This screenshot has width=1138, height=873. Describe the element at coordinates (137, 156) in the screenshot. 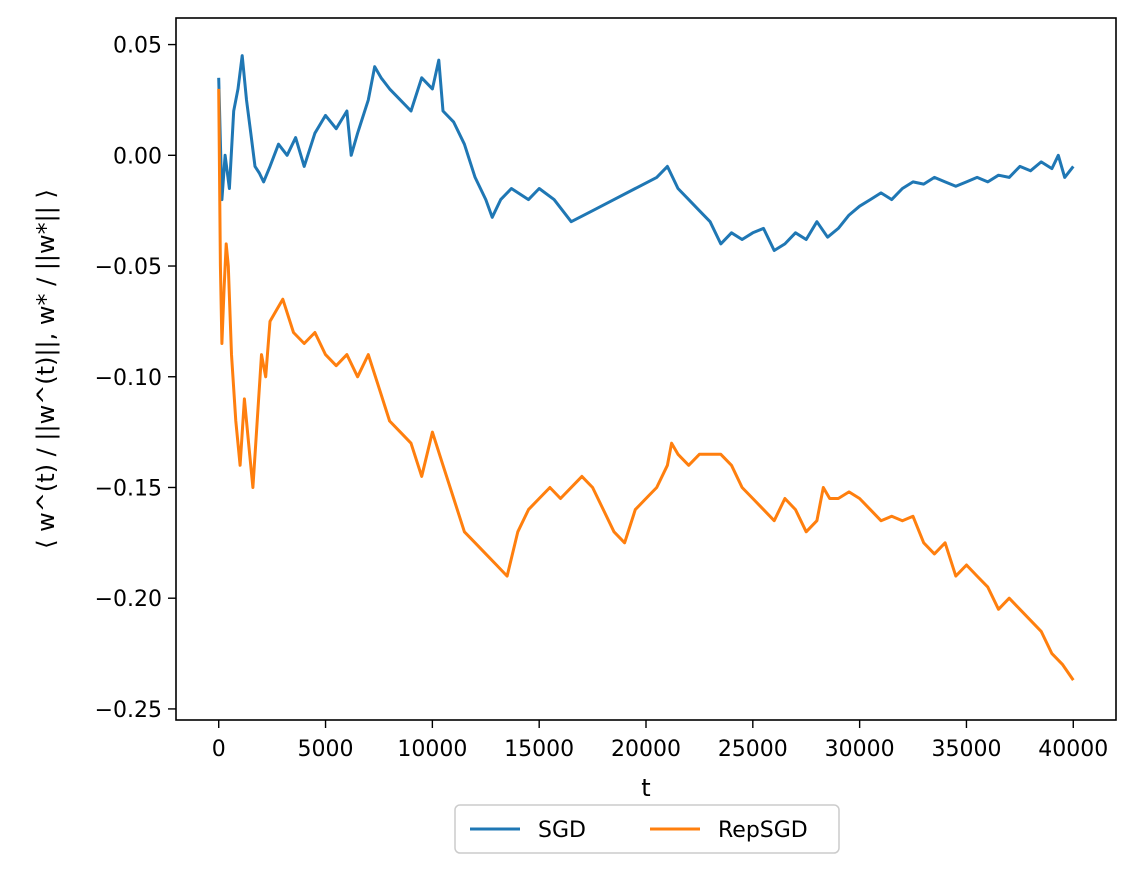

I see `y-tick-label: 0.00` at that location.